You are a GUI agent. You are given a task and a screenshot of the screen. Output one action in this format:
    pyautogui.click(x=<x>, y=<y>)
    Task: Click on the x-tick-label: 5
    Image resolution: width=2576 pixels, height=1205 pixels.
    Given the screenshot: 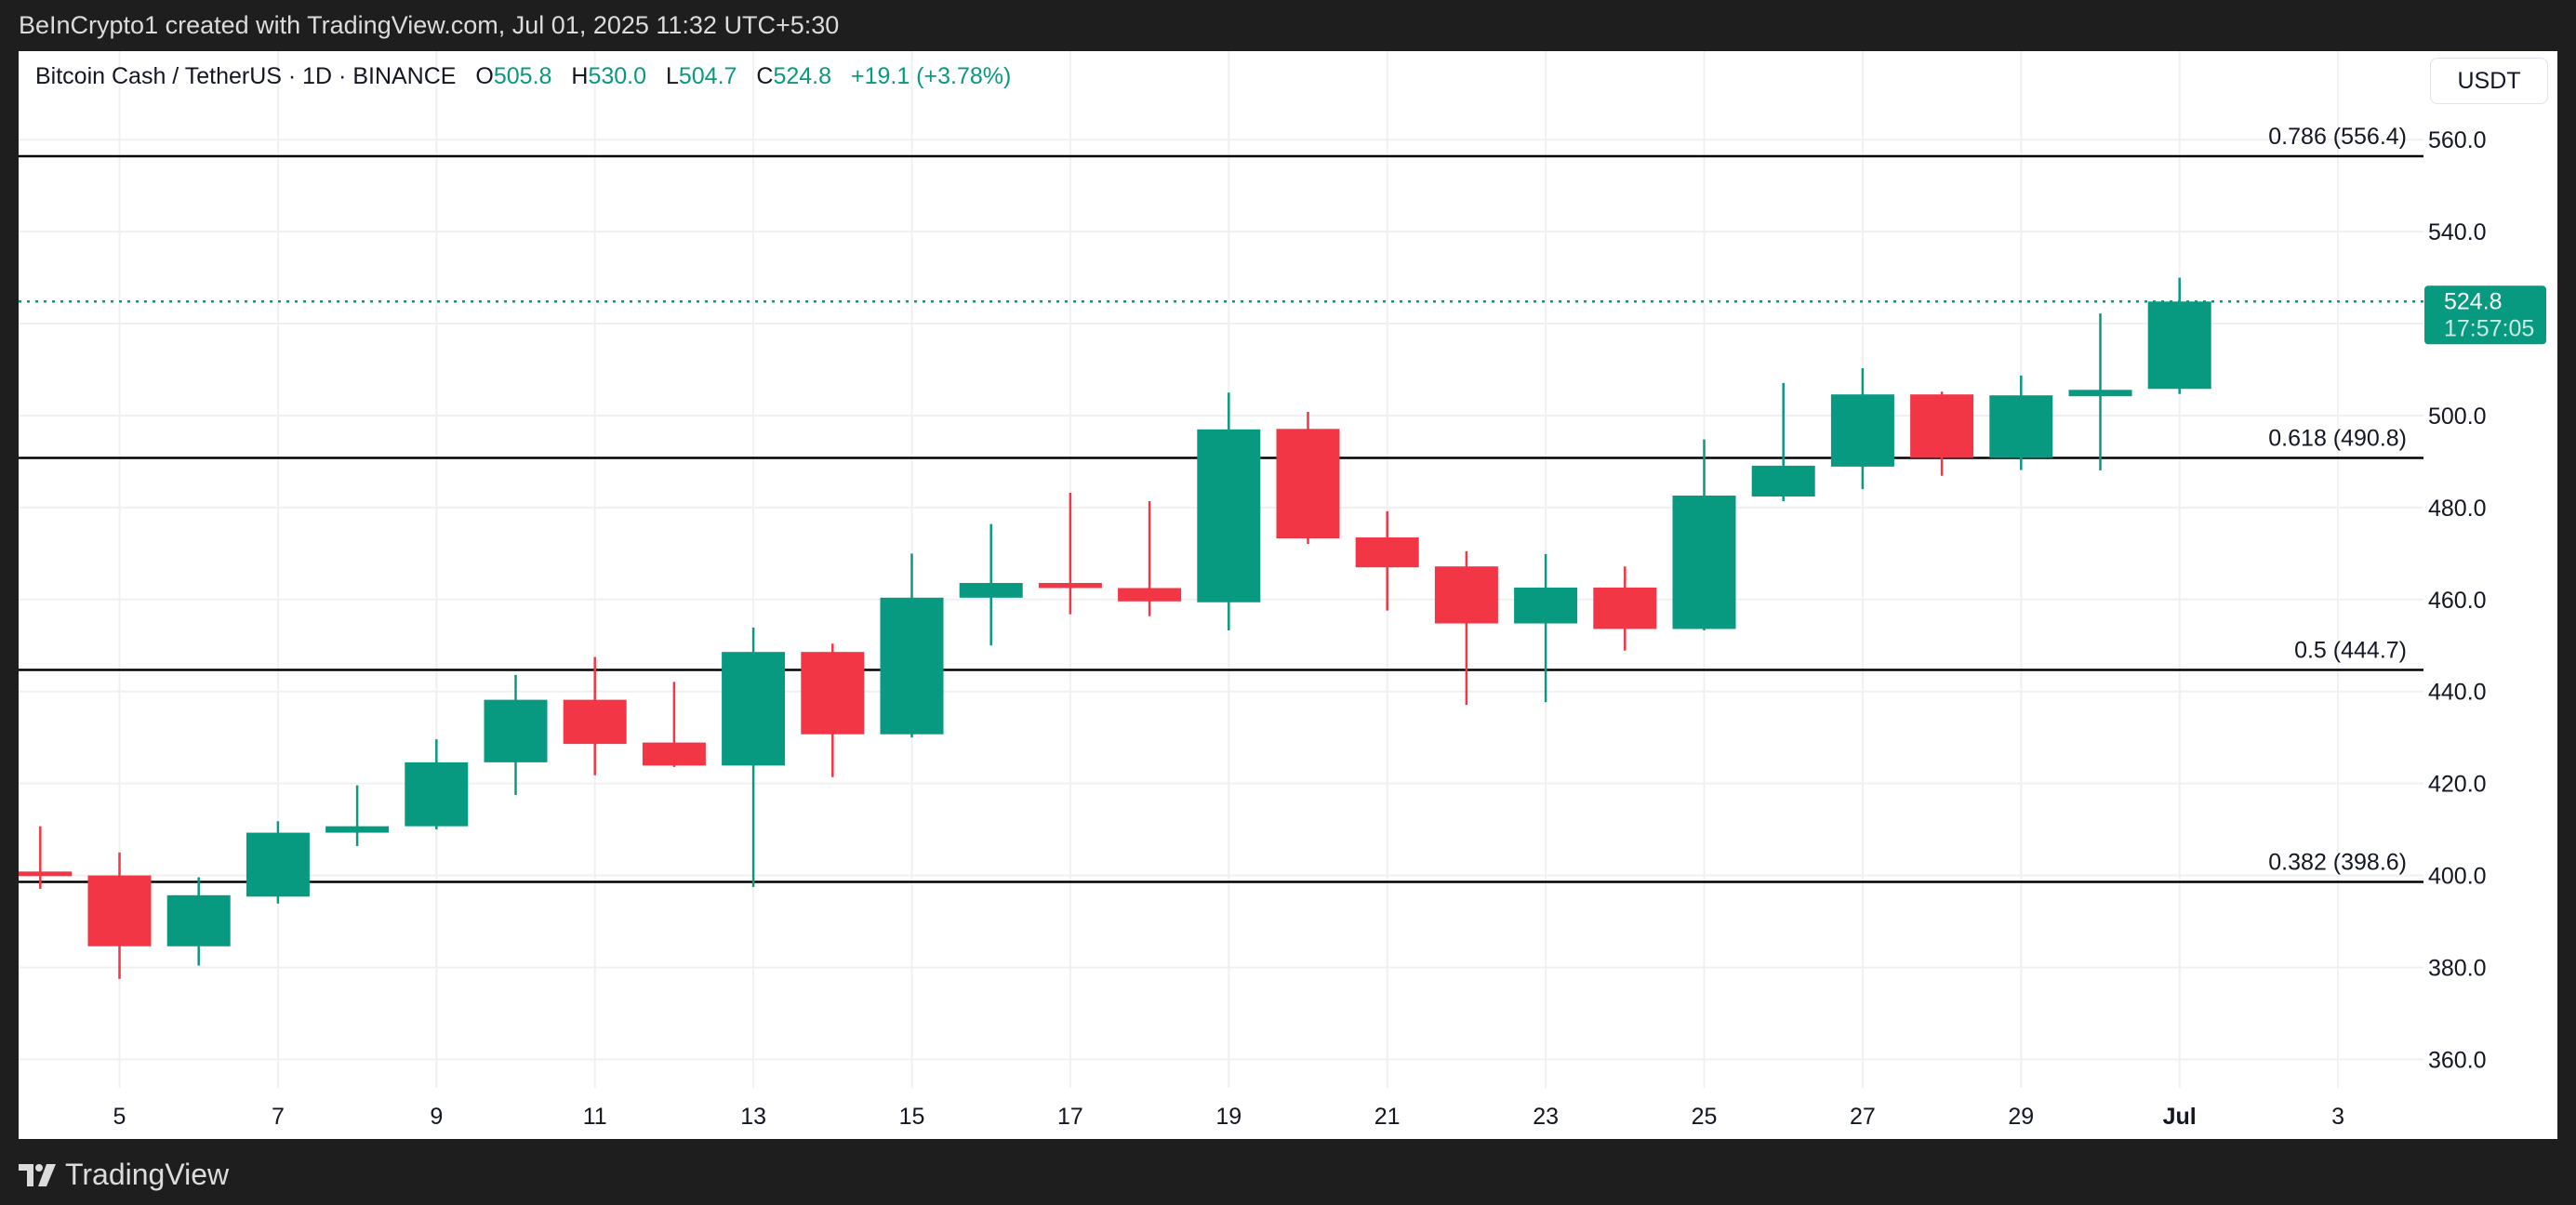 What is the action you would take?
    pyautogui.click(x=119, y=1117)
    